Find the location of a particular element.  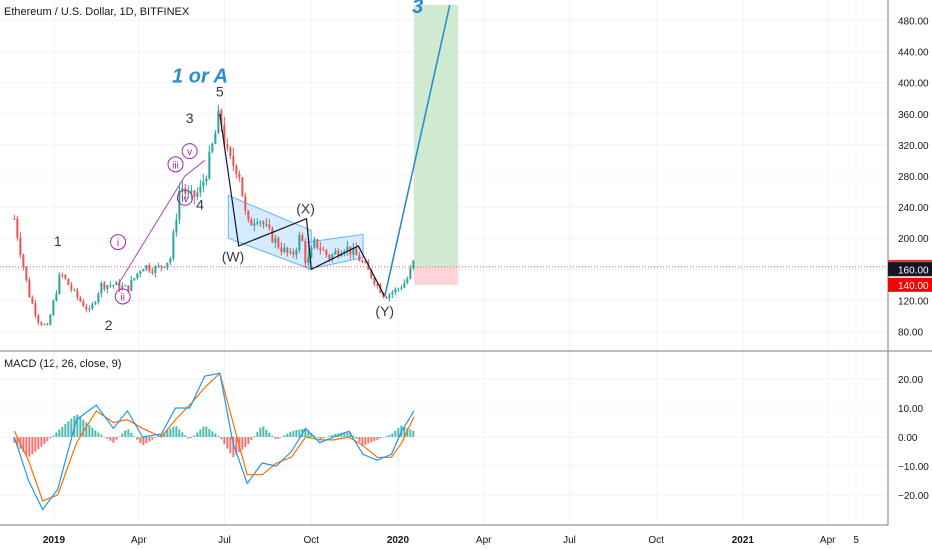

time-tick-label: 2019 is located at coordinates (54, 540).